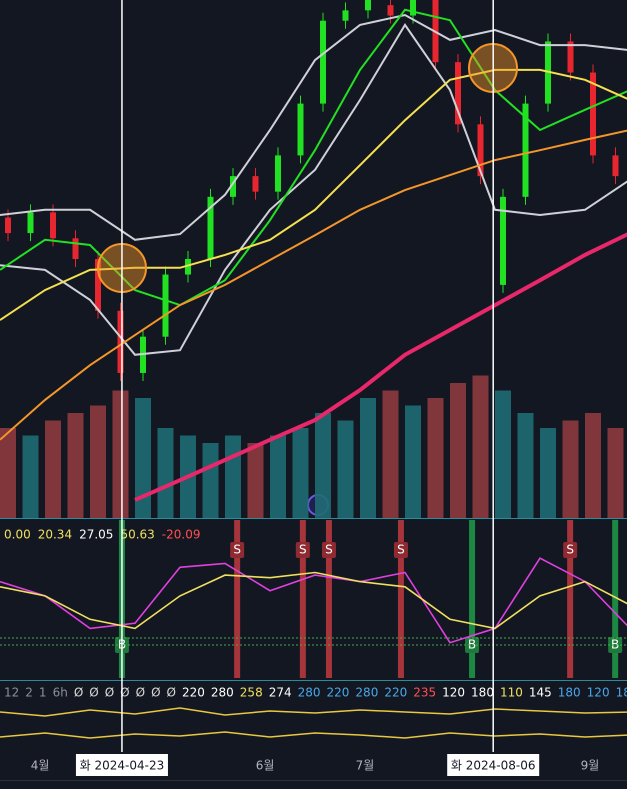 The height and width of the screenshot is (789, 627). What do you see at coordinates (251, 693) in the screenshot?
I see `tier-value: 258` at bounding box center [251, 693].